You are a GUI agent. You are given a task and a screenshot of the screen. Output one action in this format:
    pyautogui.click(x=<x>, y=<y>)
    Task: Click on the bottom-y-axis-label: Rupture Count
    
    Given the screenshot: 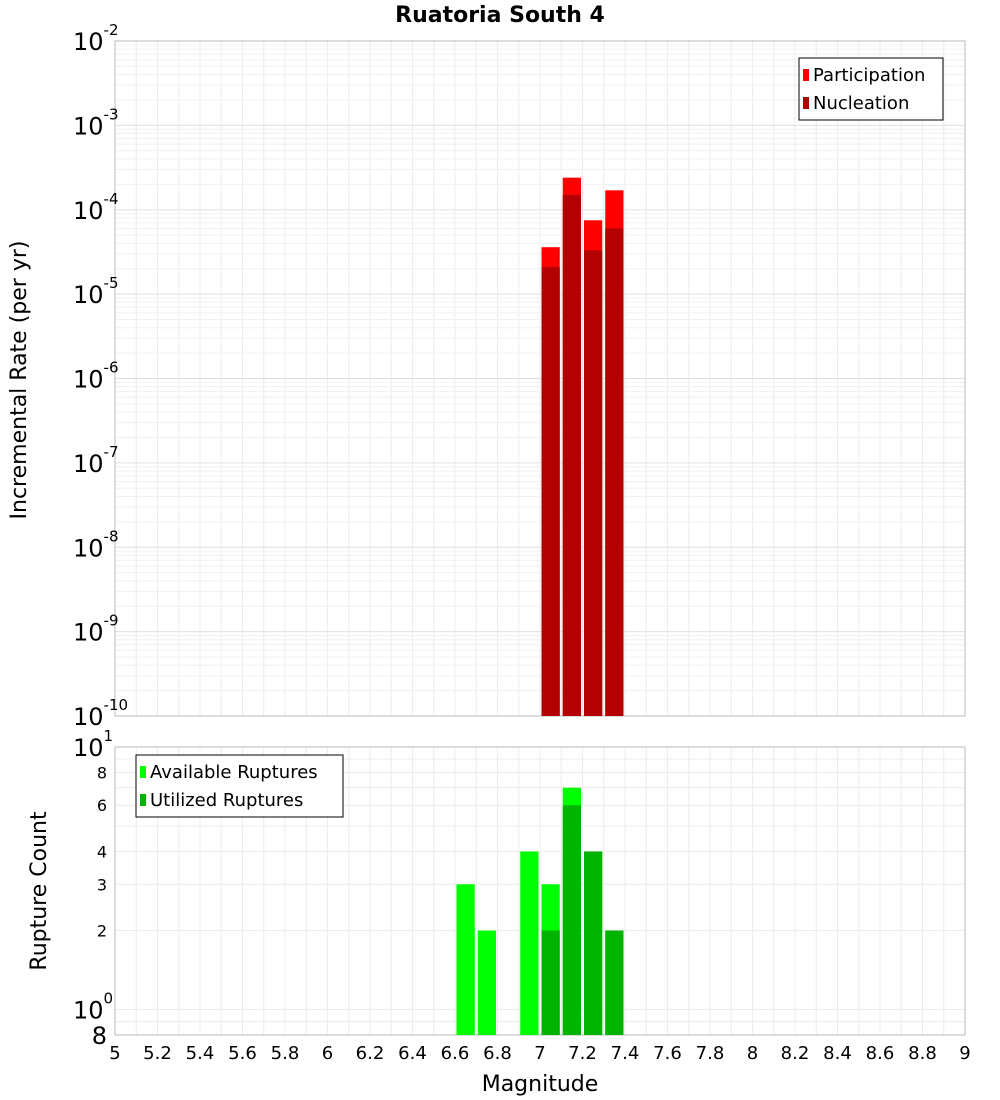 What is the action you would take?
    pyautogui.click(x=39, y=891)
    